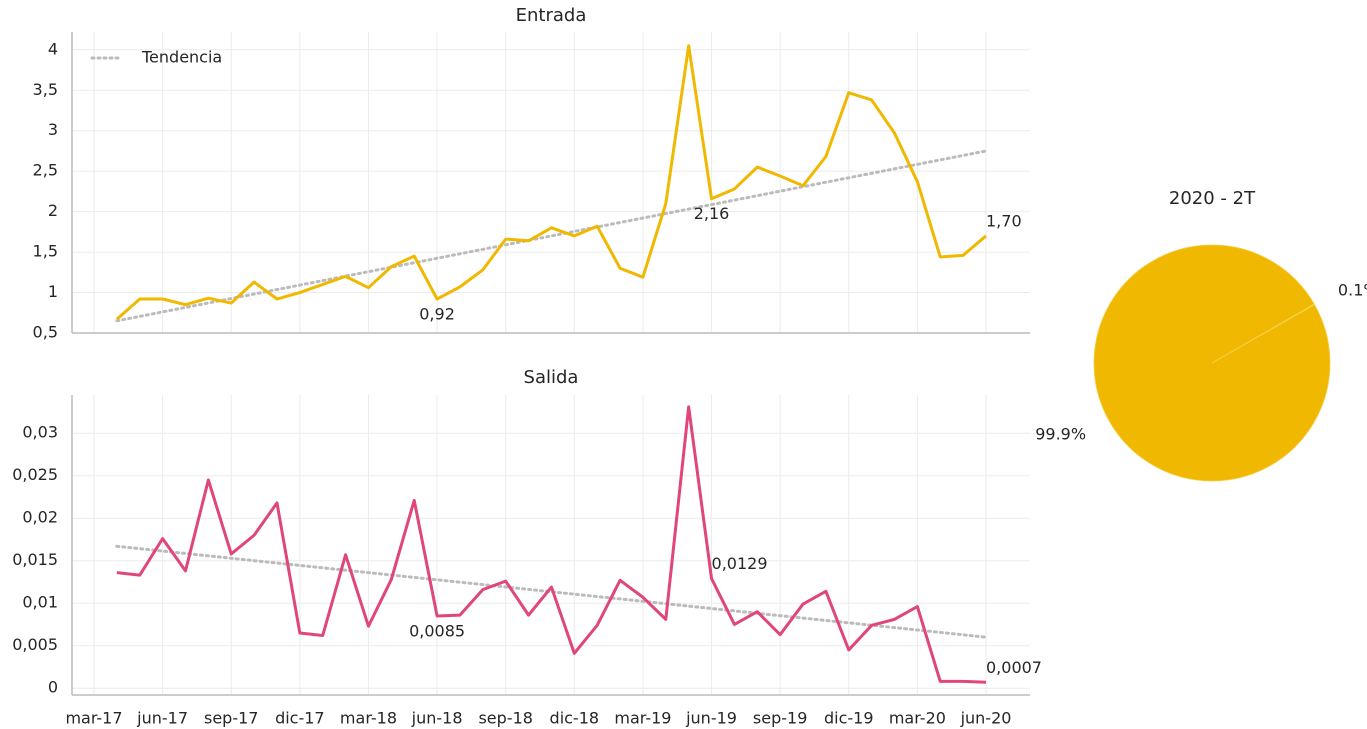  Describe the element at coordinates (35, 644) in the screenshot. I see `y-tick-label: 0,005` at that location.